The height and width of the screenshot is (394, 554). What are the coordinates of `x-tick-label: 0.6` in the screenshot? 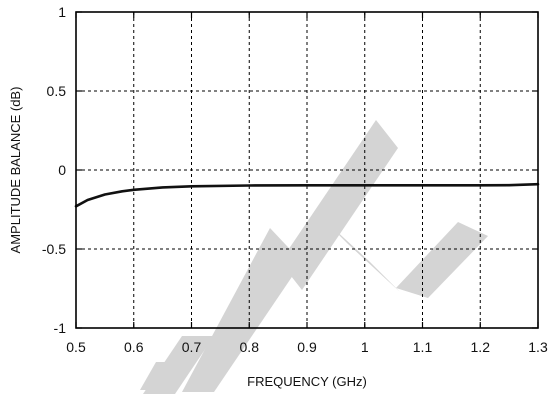 It's located at (134, 347).